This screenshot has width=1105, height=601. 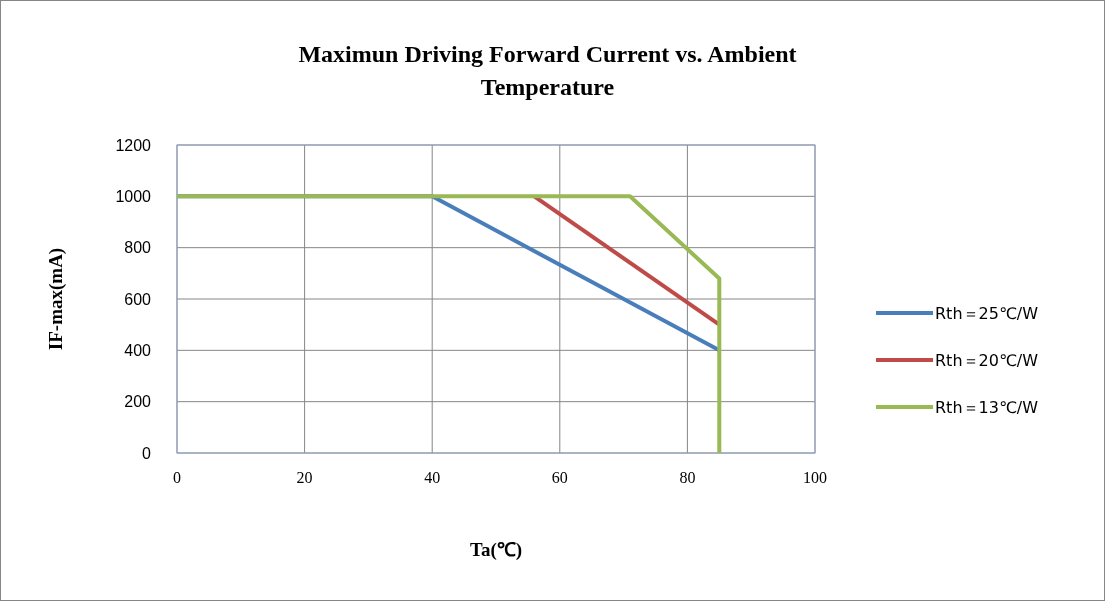 I want to click on y-tick-label: 0, so click(x=147, y=453).